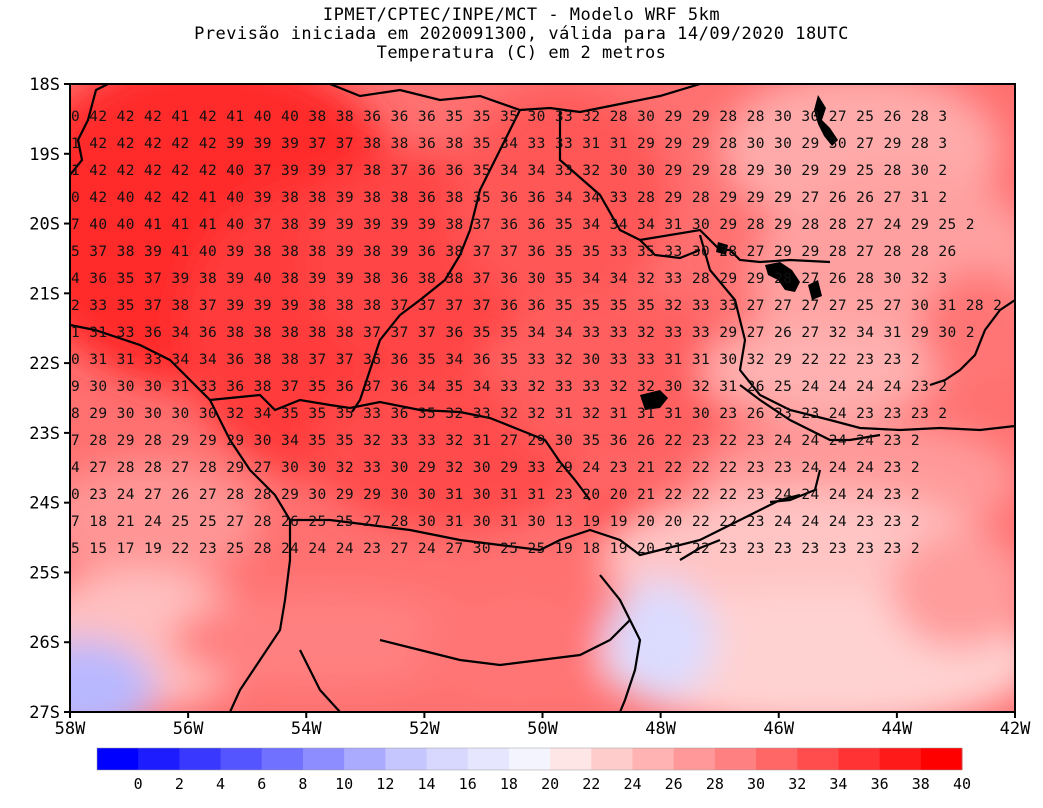 Image resolution: width=1043 pixels, height=808 pixels. Describe the element at coordinates (44, 643) in the screenshot. I see `lat-label: 26S` at that location.